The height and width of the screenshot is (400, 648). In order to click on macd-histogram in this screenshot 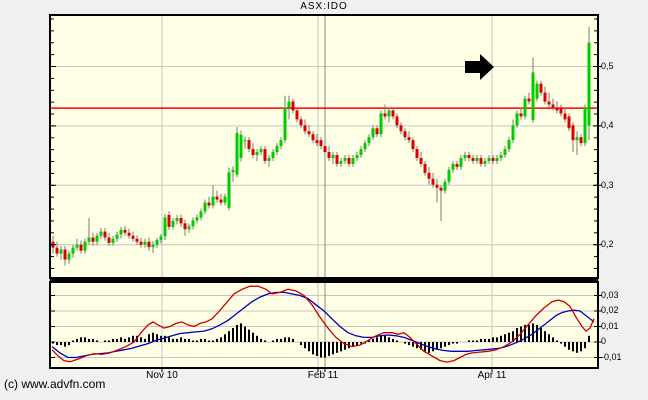, I will do `click(321, 340)`.